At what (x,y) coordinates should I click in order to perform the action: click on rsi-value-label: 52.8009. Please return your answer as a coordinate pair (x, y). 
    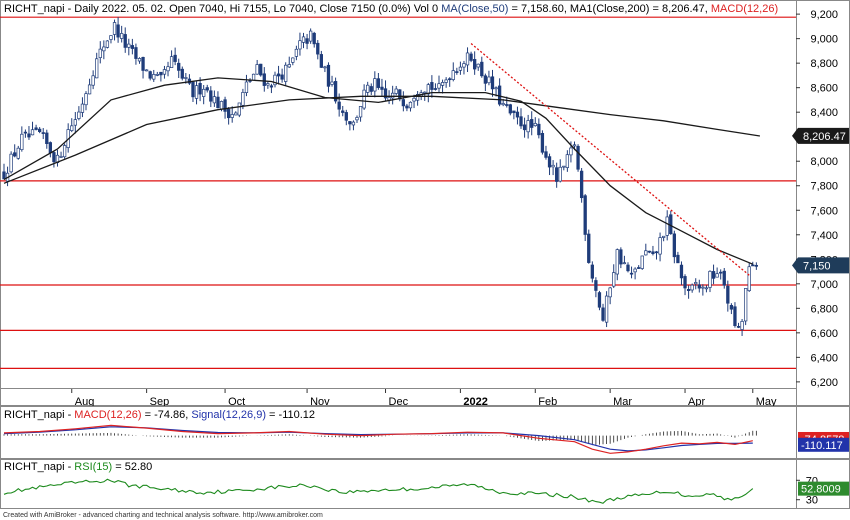
    Looking at the image, I should click on (821, 490).